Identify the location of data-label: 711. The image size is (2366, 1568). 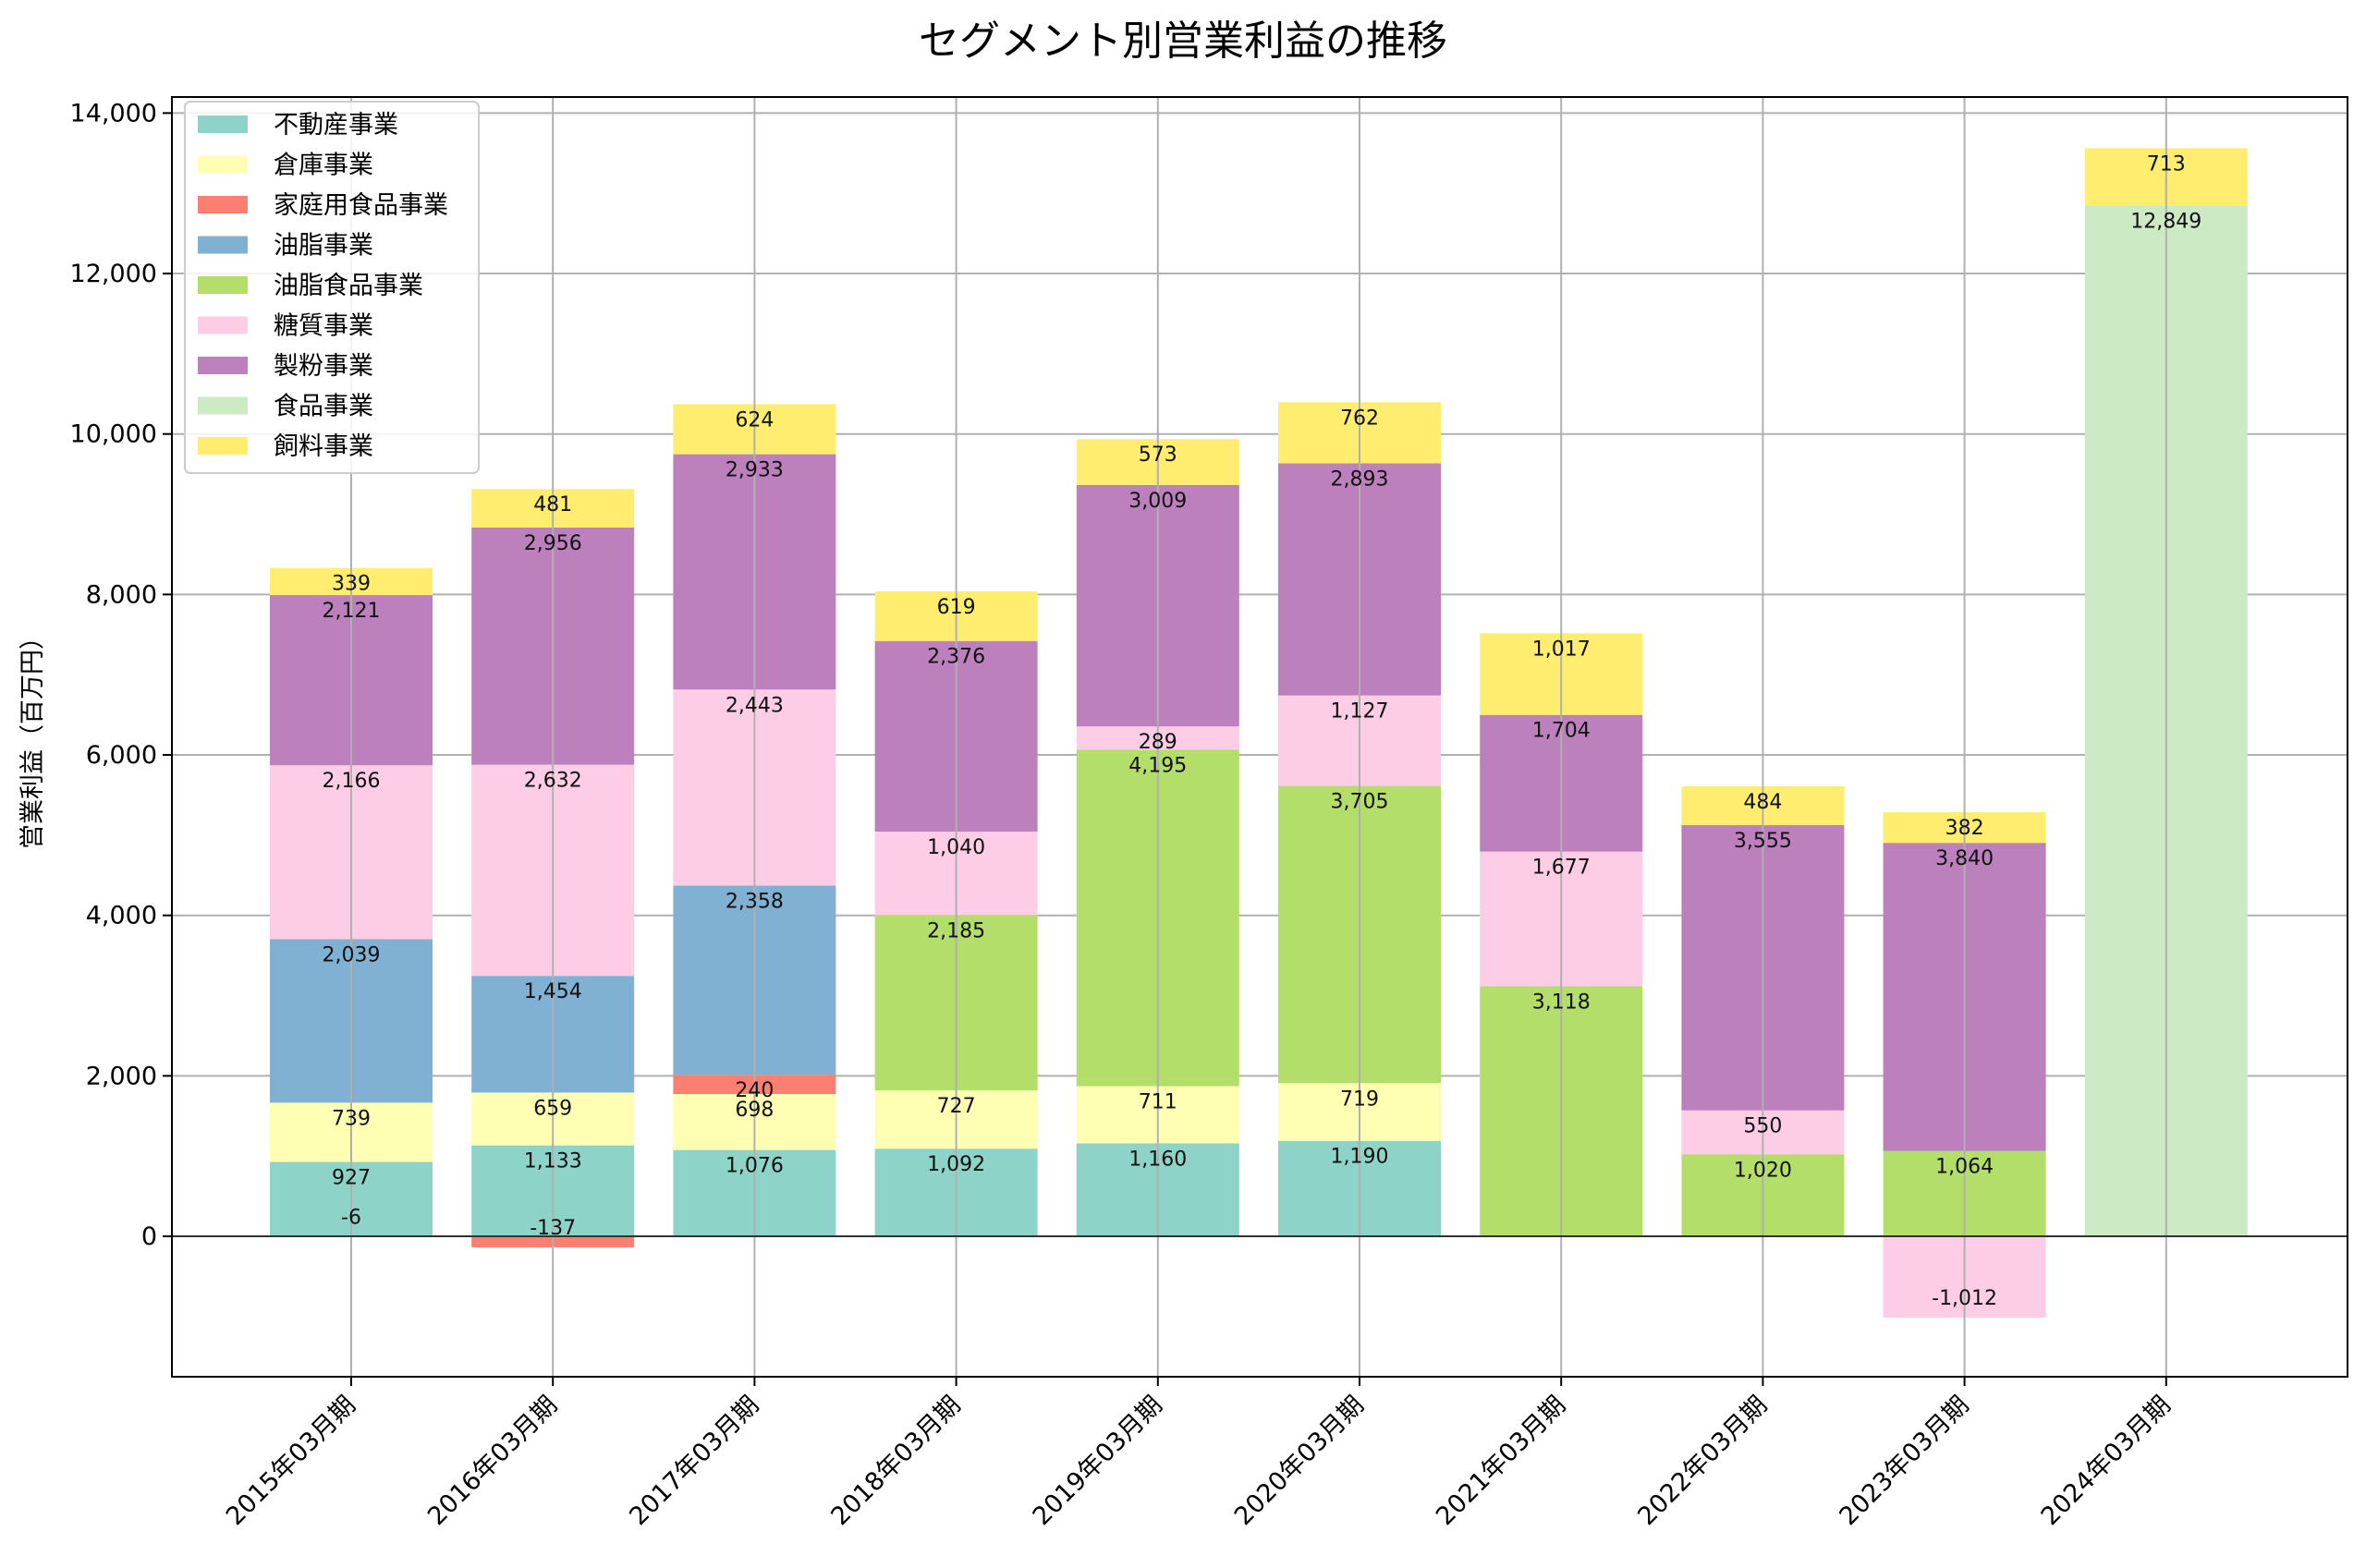
(1158, 1102).